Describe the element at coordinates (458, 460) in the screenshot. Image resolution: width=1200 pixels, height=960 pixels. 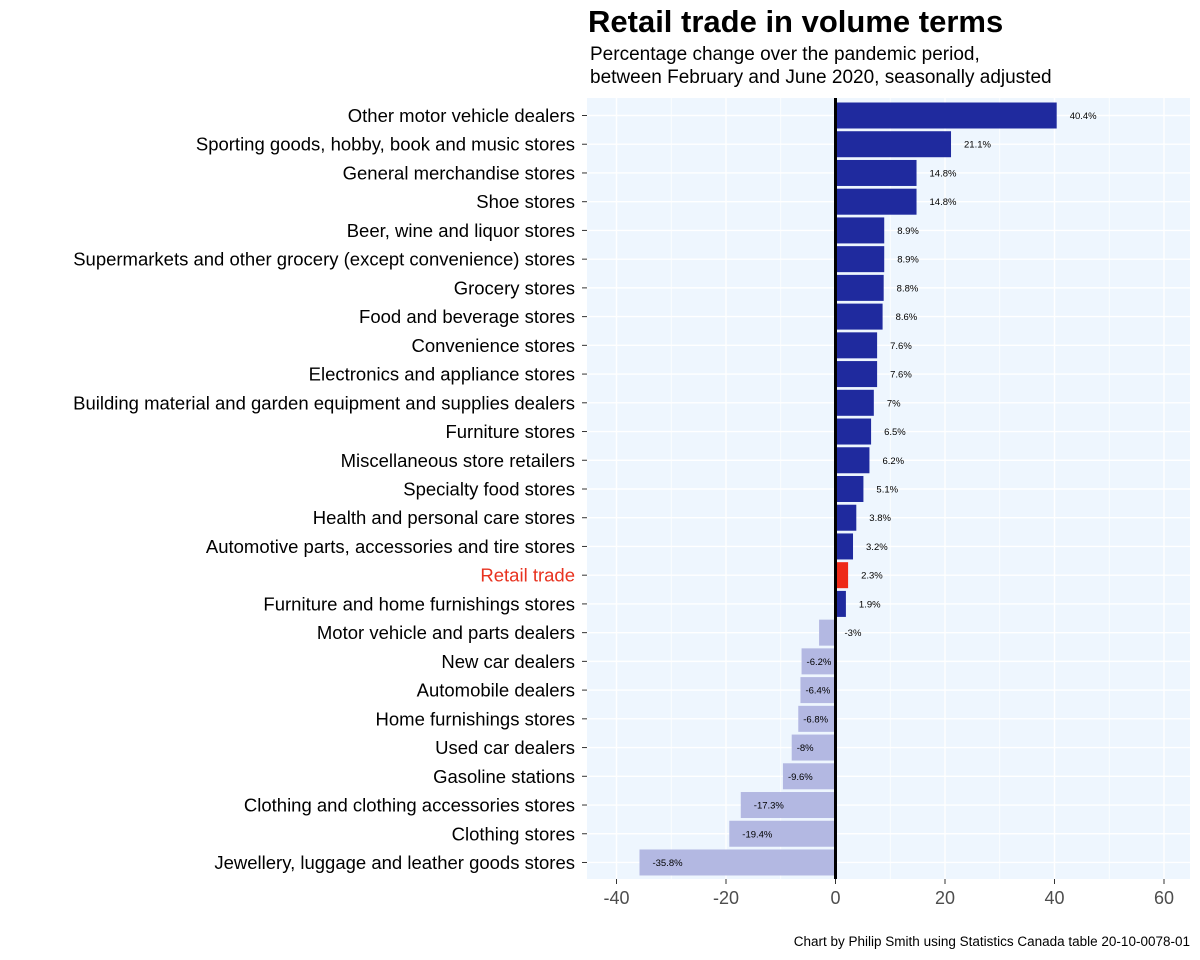
I see `category-label: Miscellaneous store retailers` at that location.